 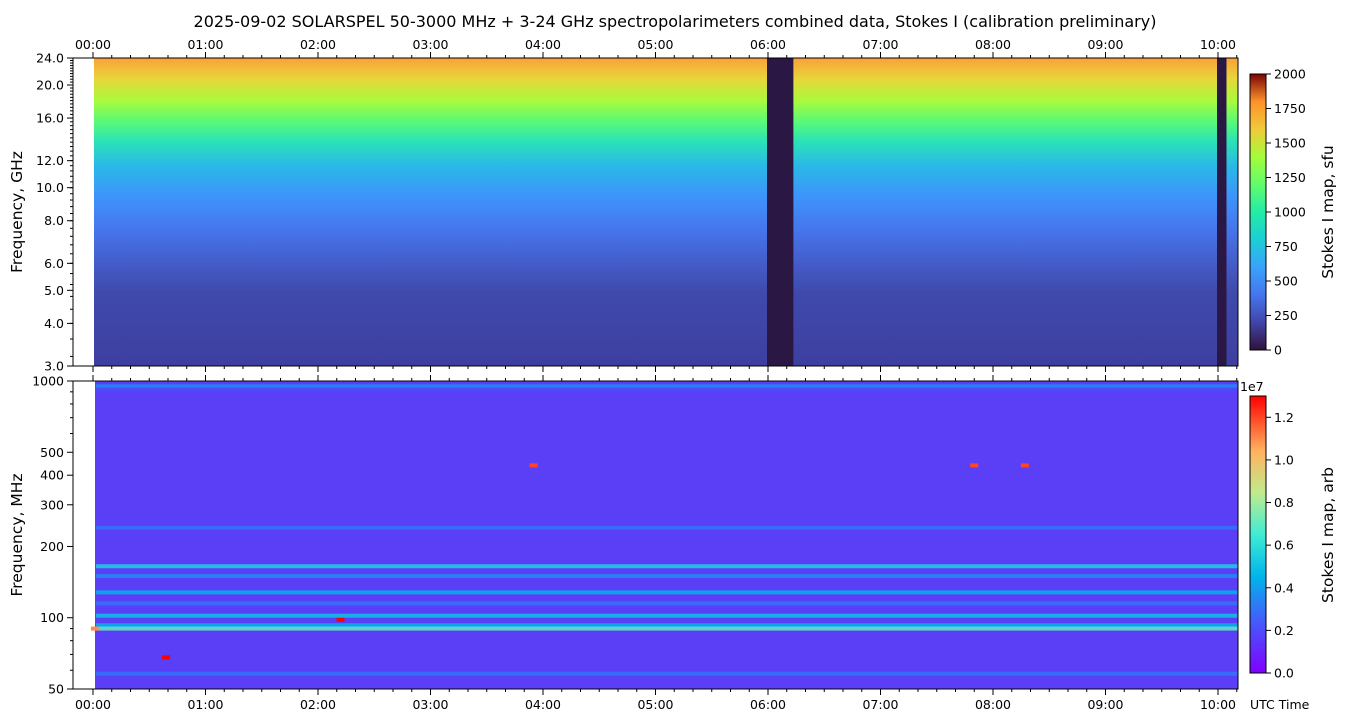 What do you see at coordinates (52, 504) in the screenshot?
I see `bottom-y-tick-label: 300` at bounding box center [52, 504].